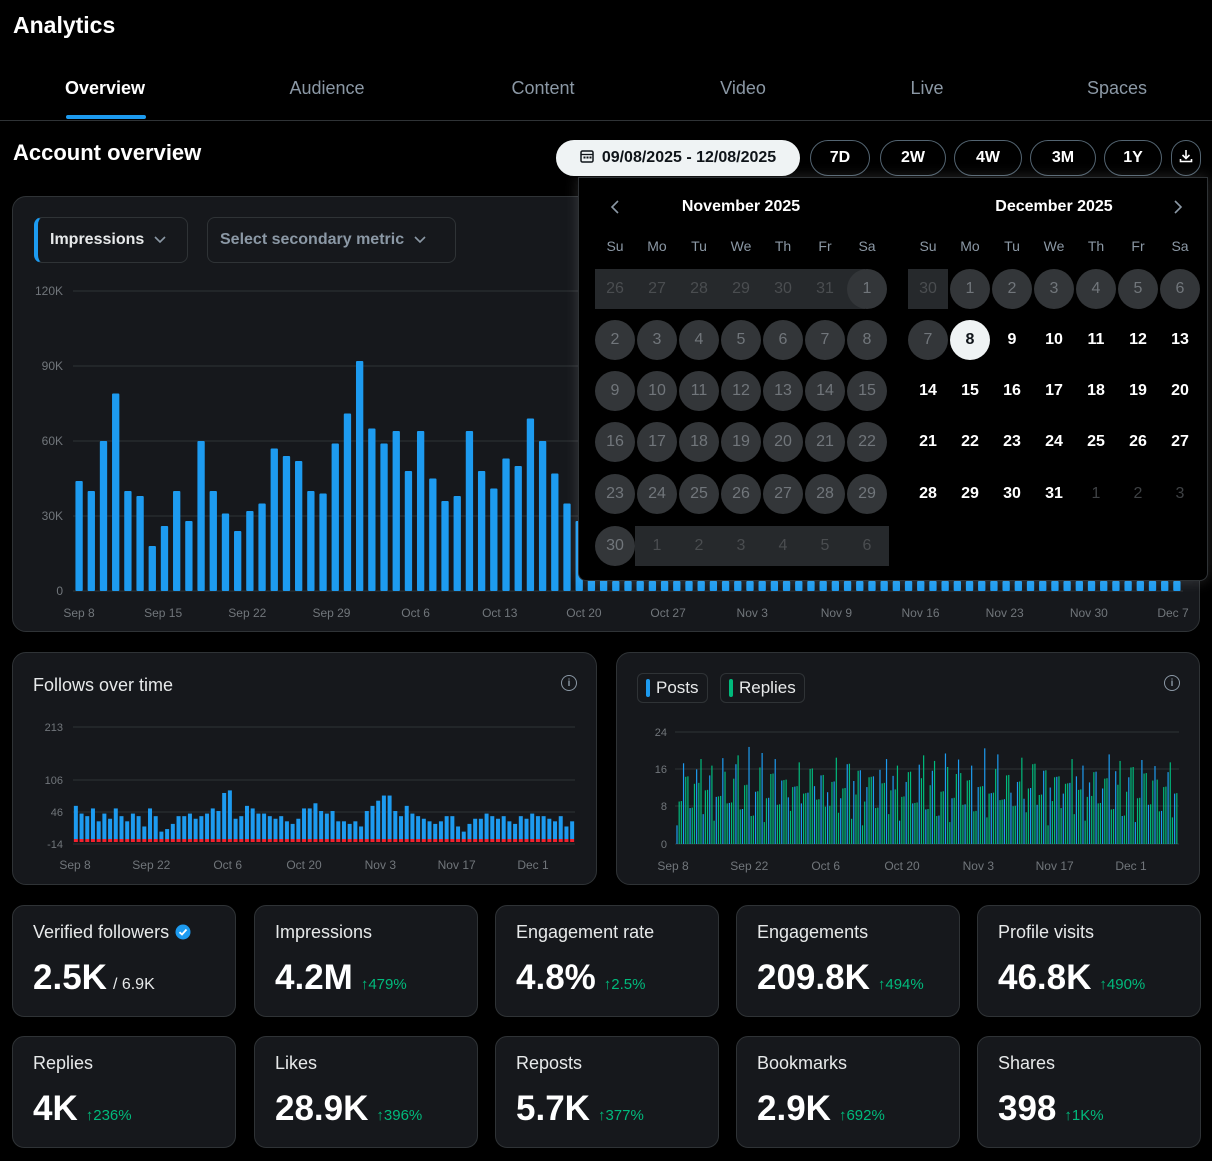 This screenshot has width=1212, height=1161. What do you see at coordinates (1178, 209) in the screenshot?
I see `chevron-right-icon` at bounding box center [1178, 209].